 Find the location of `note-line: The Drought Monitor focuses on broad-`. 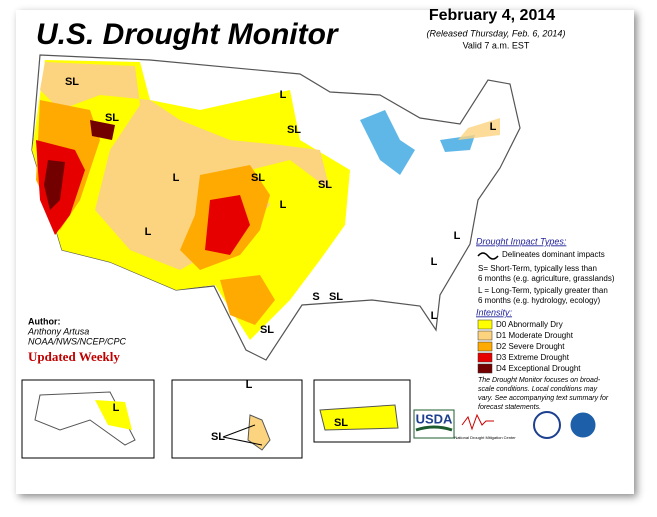

note-line: The Drought Monitor focuses on broad- is located at coordinates (539, 380).